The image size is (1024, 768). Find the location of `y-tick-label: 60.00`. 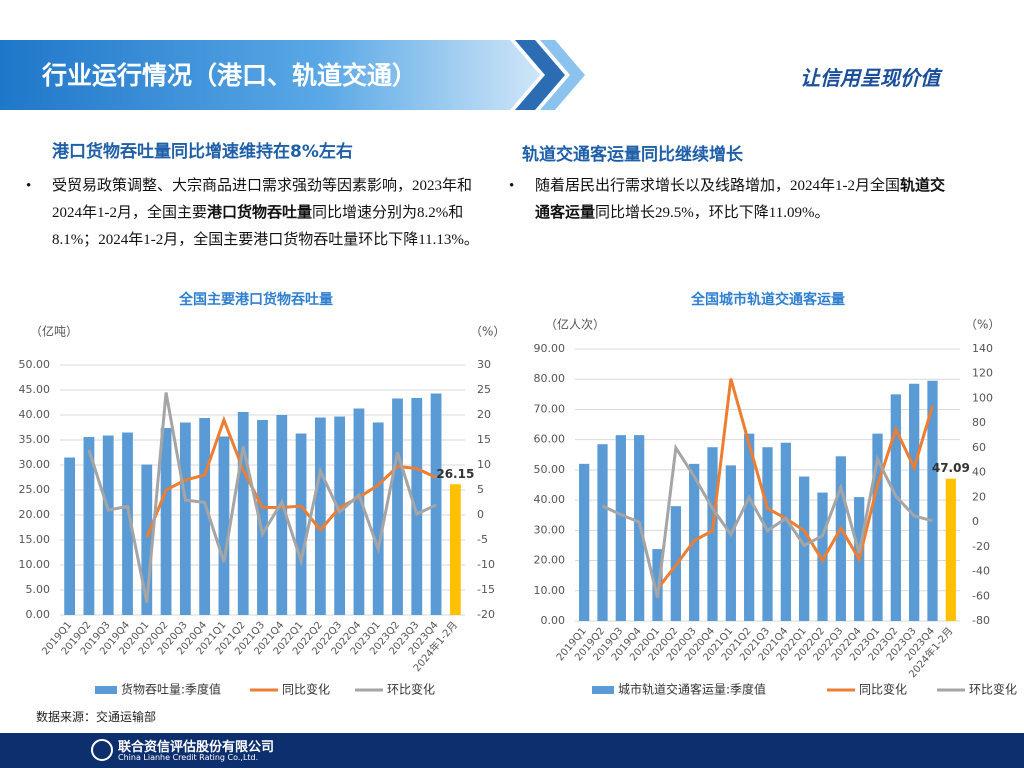

y-tick-label: 60.00 is located at coordinates (550, 439).